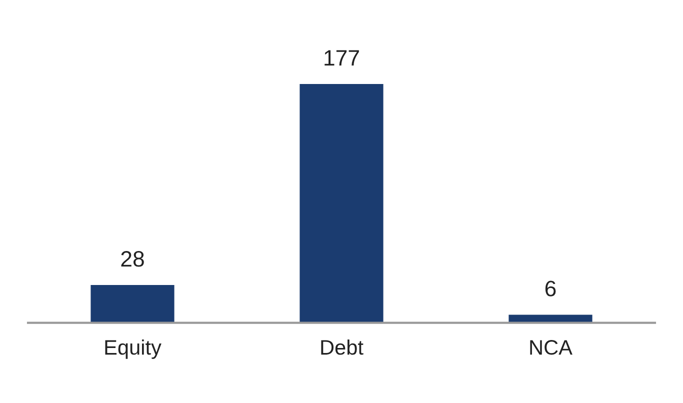 This screenshot has height=403, width=683. I want to click on data-label: 28, so click(132, 259).